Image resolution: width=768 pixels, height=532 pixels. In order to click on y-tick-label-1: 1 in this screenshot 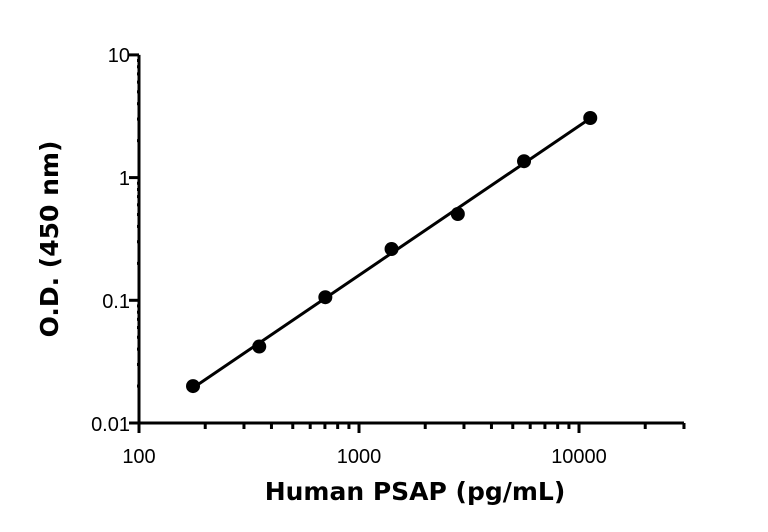, I will do `click(124, 179)`.